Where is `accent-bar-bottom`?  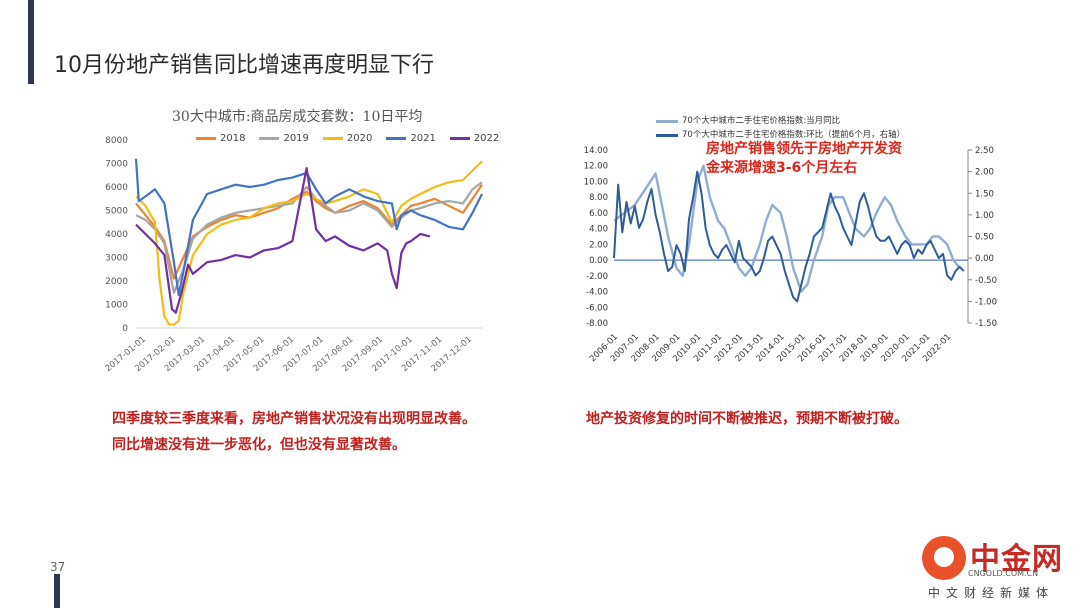
accent-bar-bottom is located at coordinates (57, 591).